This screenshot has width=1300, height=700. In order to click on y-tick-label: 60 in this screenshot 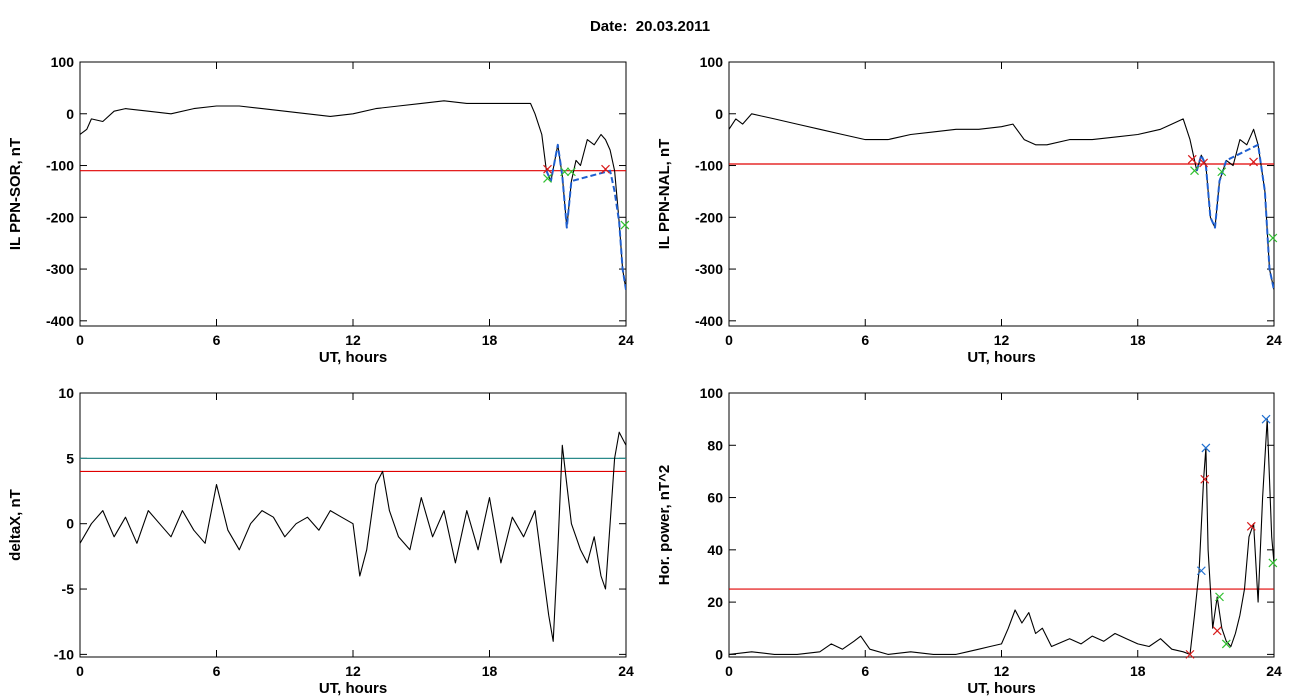, I will do `click(715, 498)`.